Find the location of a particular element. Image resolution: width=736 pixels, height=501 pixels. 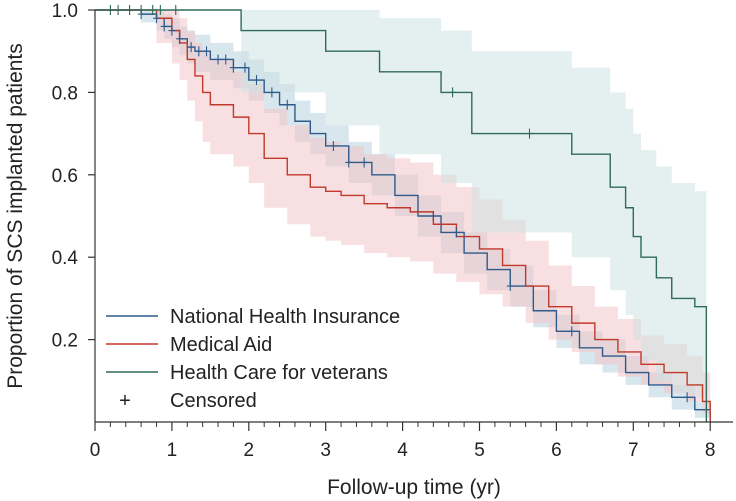

legend-label-medical-aid: Medical Aid is located at coordinates (221, 345).